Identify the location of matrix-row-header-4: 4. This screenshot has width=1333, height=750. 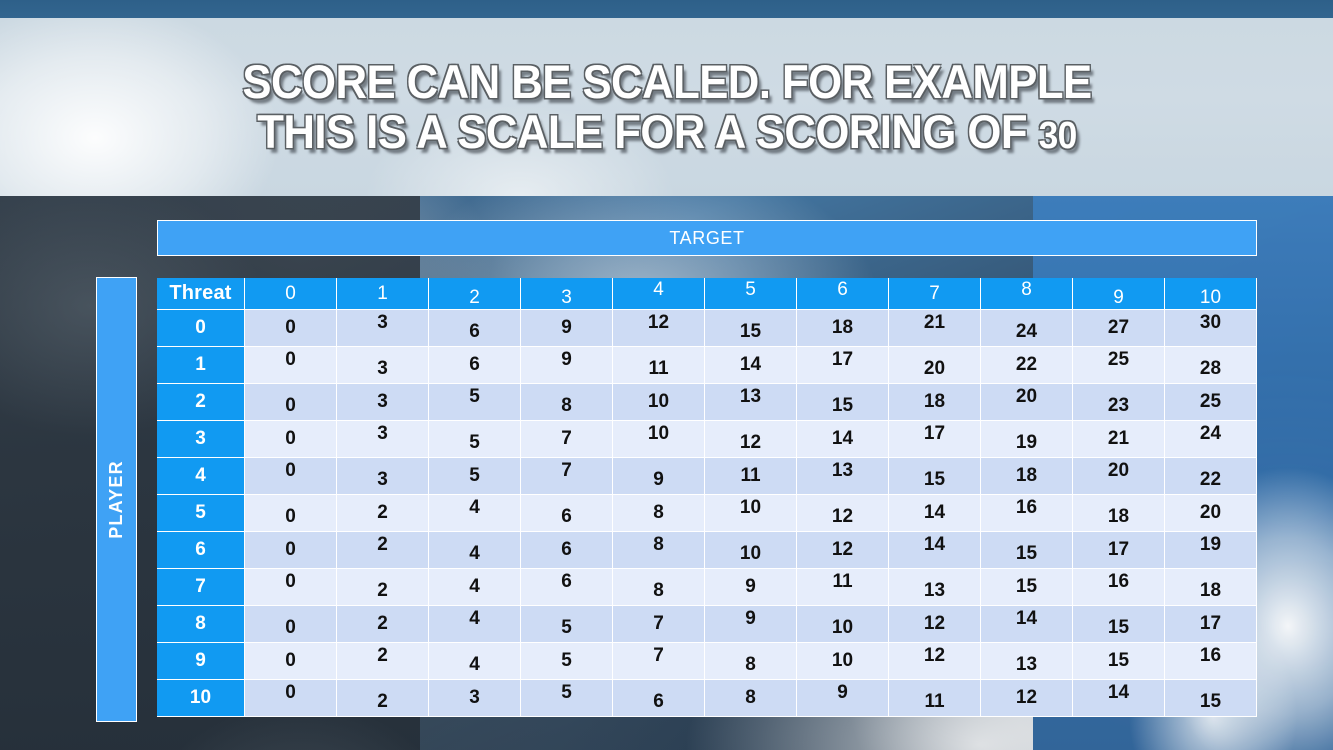
(201, 476).